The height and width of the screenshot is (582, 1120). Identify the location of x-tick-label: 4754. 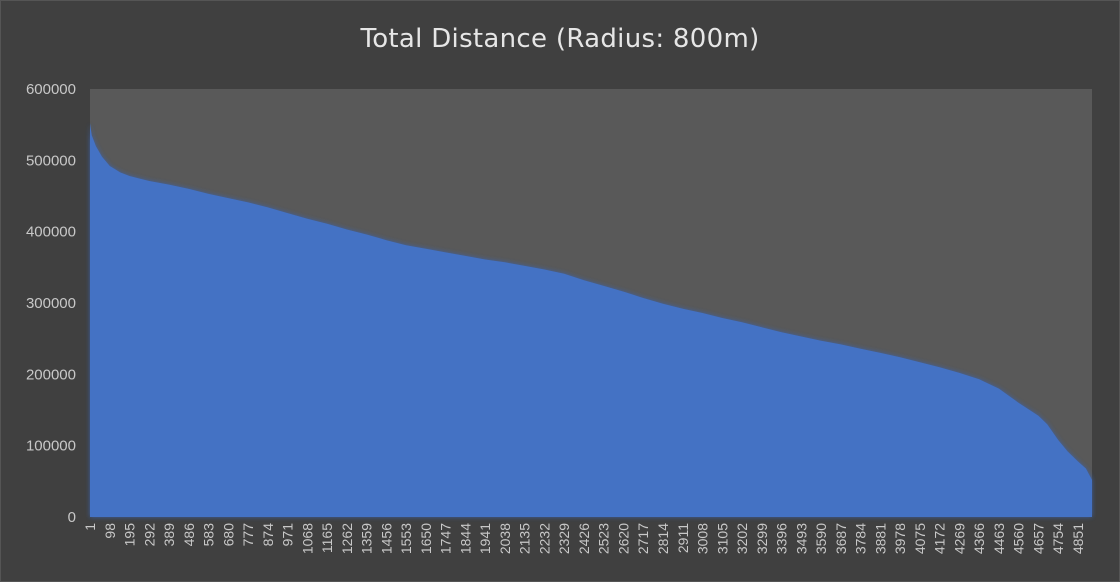
(1058, 538).